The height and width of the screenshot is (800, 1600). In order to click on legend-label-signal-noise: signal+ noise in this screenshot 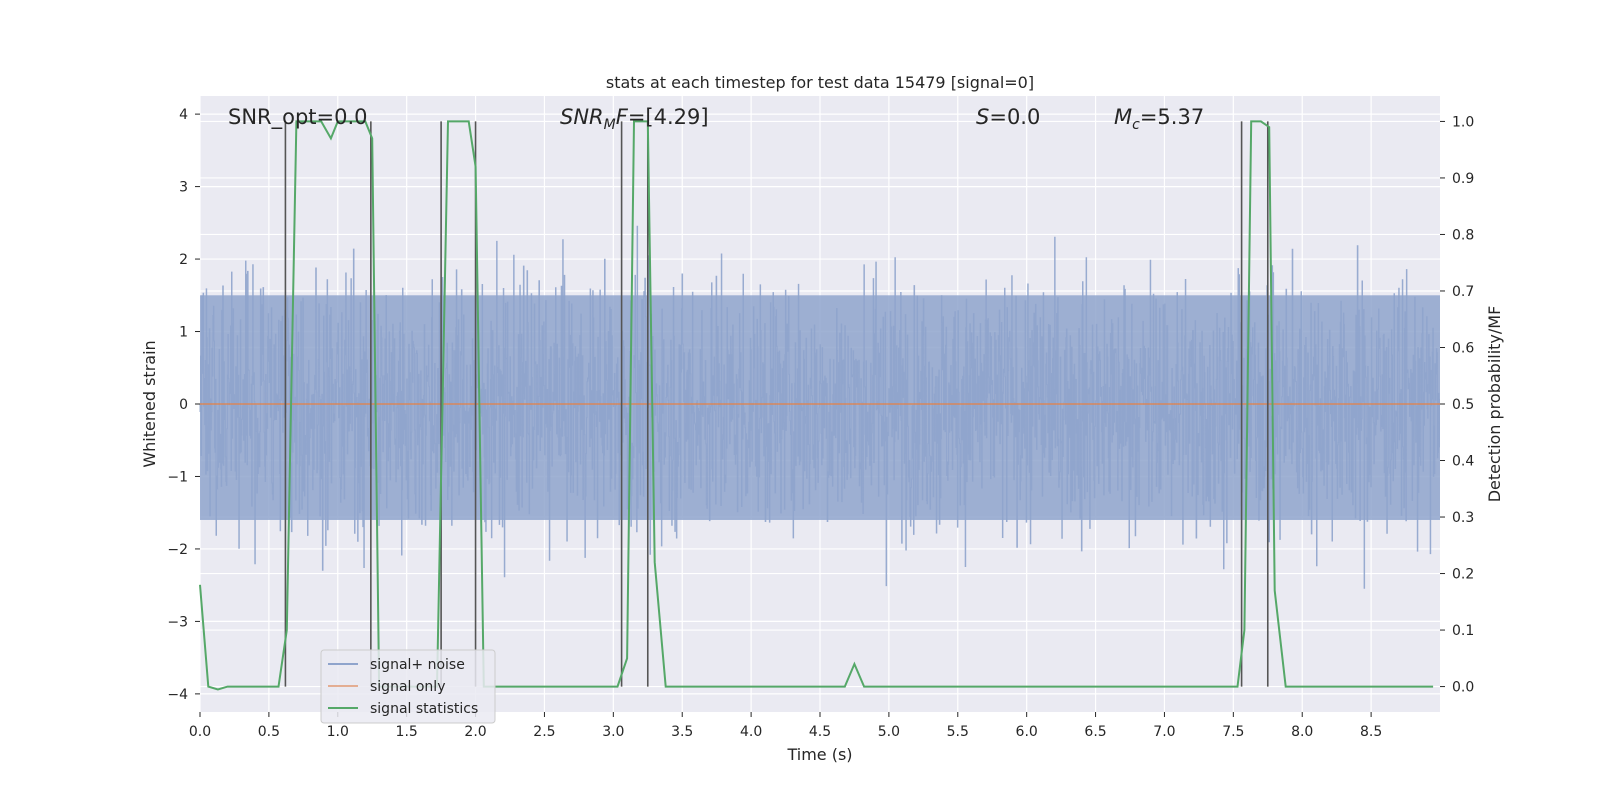, I will do `click(417, 665)`.